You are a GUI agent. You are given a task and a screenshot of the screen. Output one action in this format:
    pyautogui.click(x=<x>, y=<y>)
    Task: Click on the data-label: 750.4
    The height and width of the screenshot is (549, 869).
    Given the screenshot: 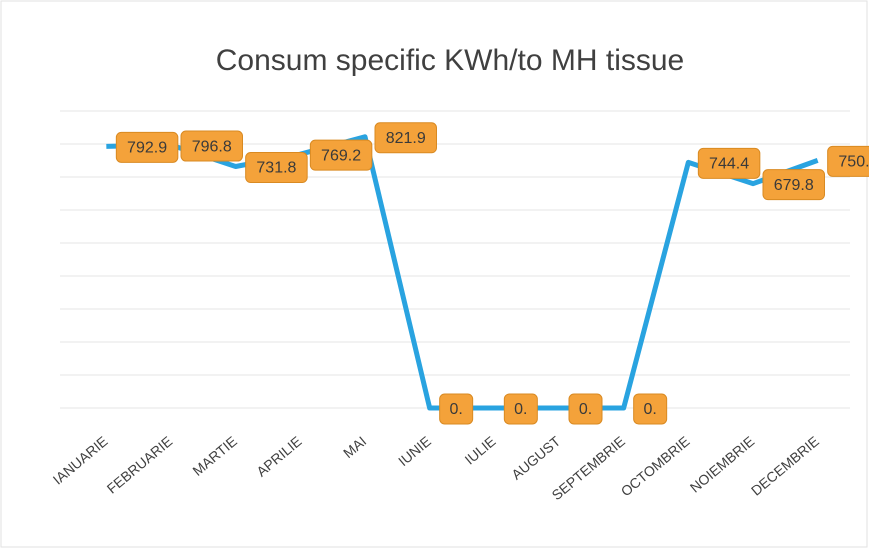 What is the action you would take?
    pyautogui.click(x=848, y=161)
    